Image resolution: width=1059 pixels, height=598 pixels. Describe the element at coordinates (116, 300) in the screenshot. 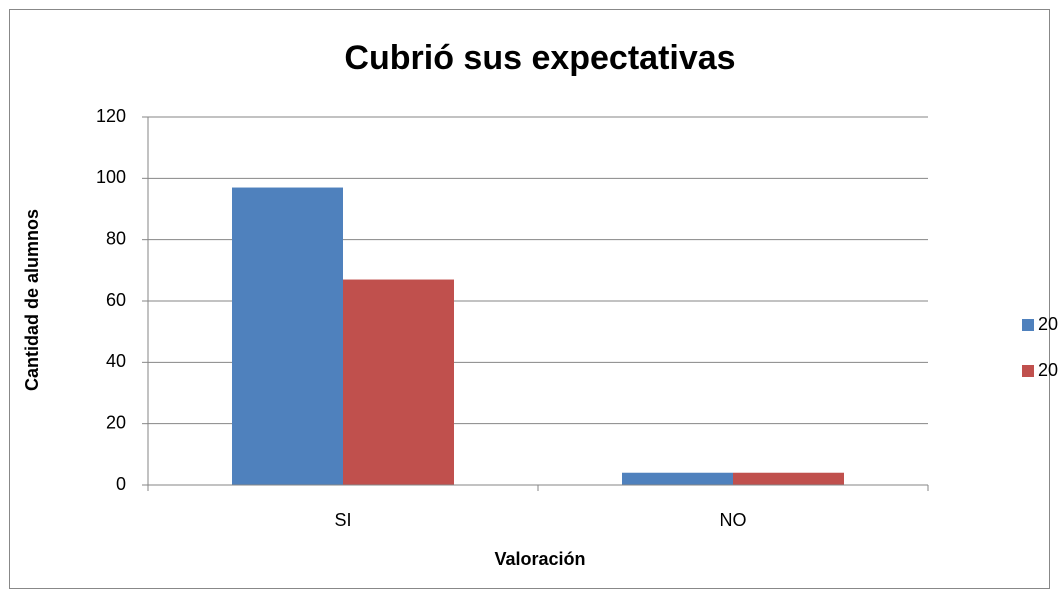

I see `y-tick-label: 60` at that location.